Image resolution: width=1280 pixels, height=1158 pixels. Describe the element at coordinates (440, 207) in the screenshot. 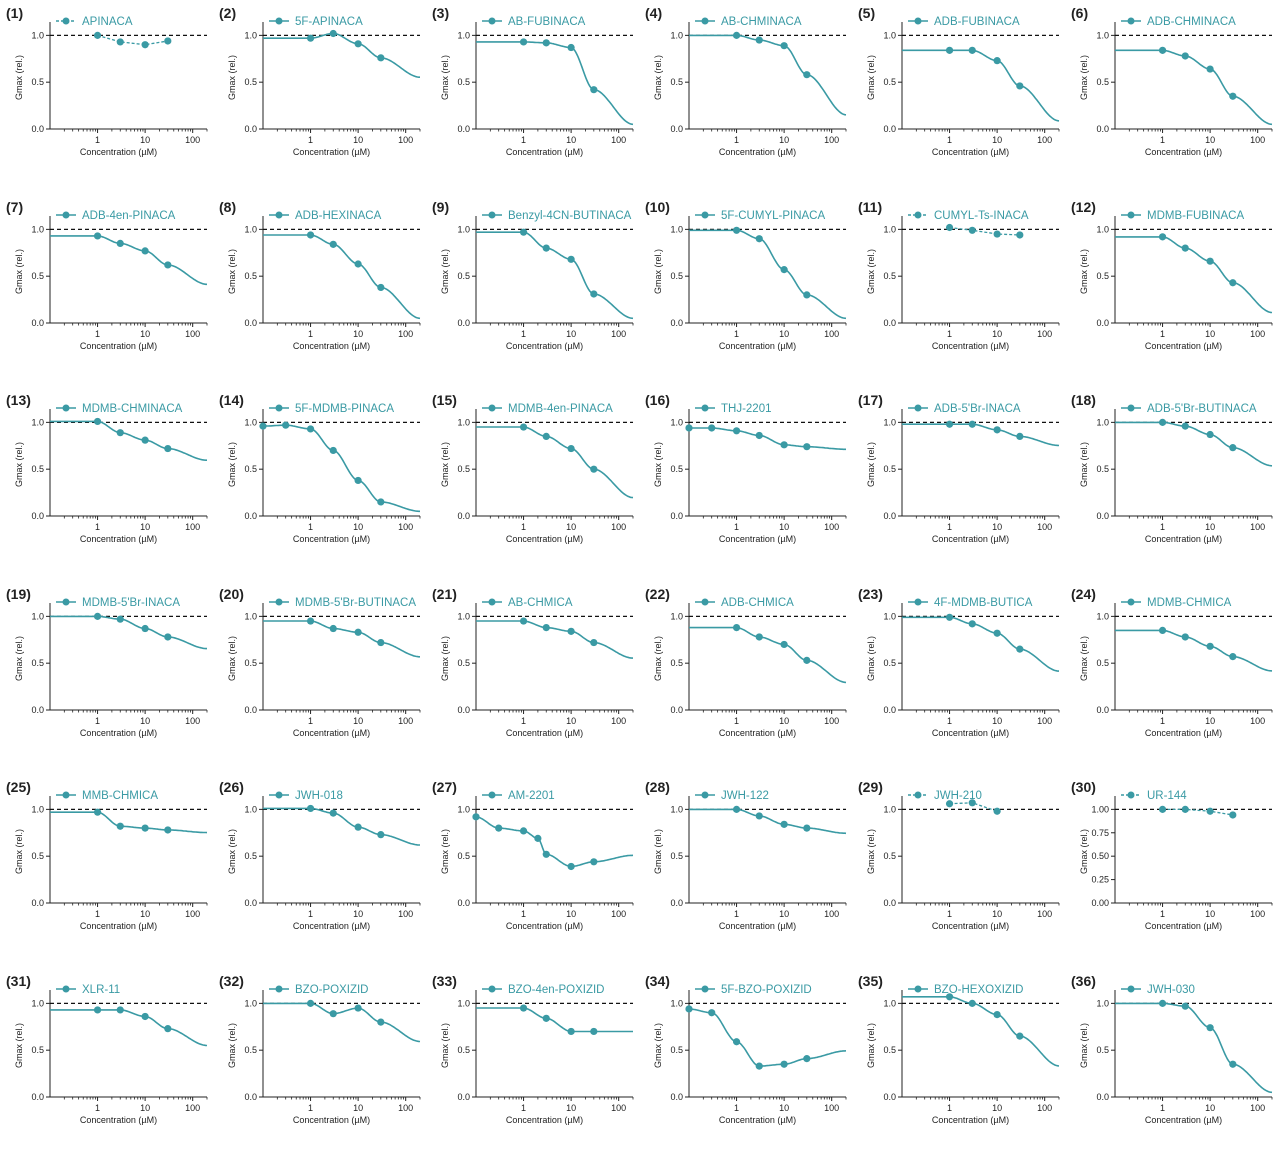

I see `panel-number: (9)` at that location.